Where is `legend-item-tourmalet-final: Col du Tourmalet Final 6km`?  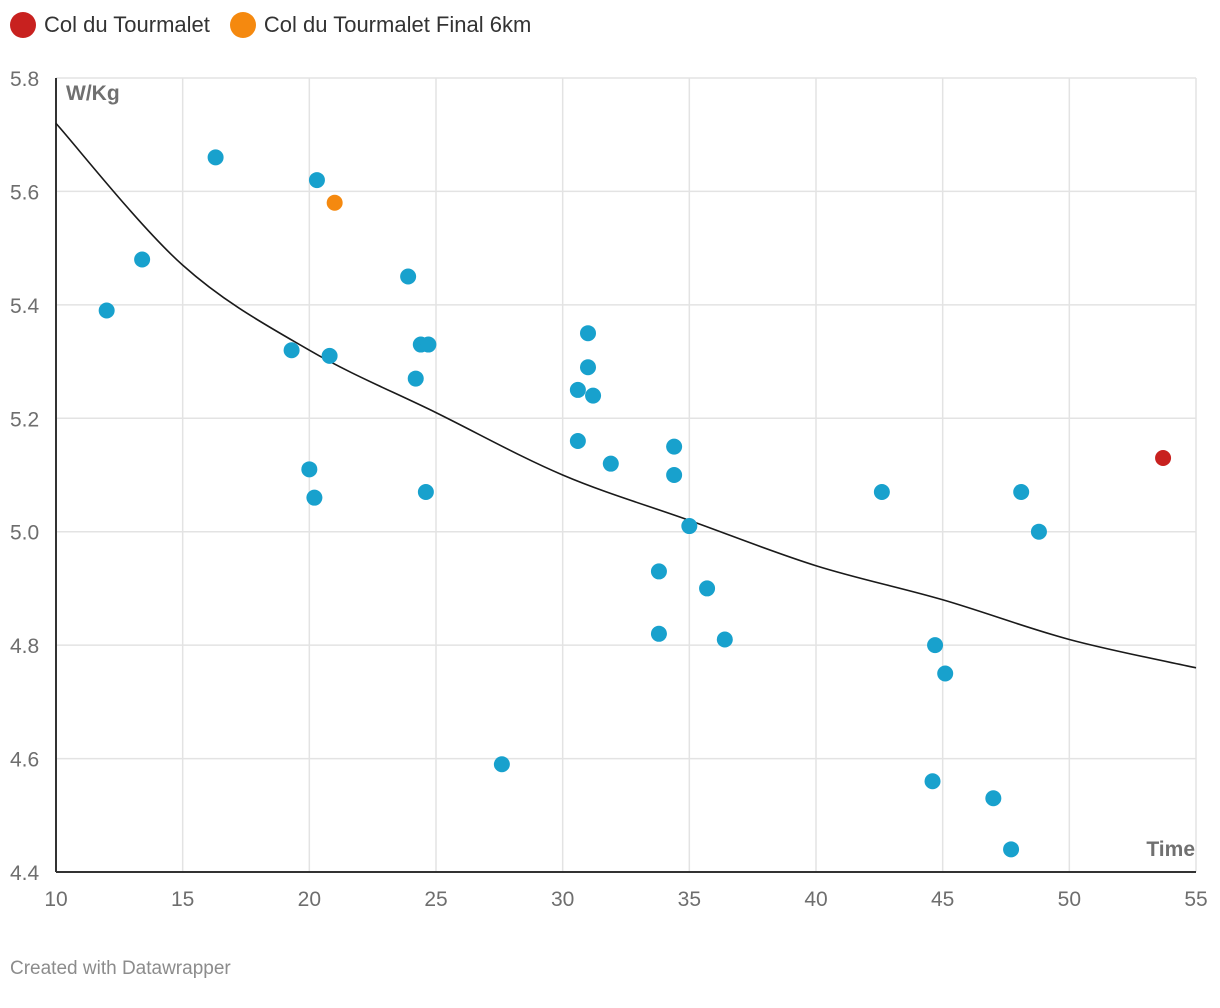
legend-item-tourmalet-final: Col du Tourmalet Final 6km is located at coordinates (380, 25).